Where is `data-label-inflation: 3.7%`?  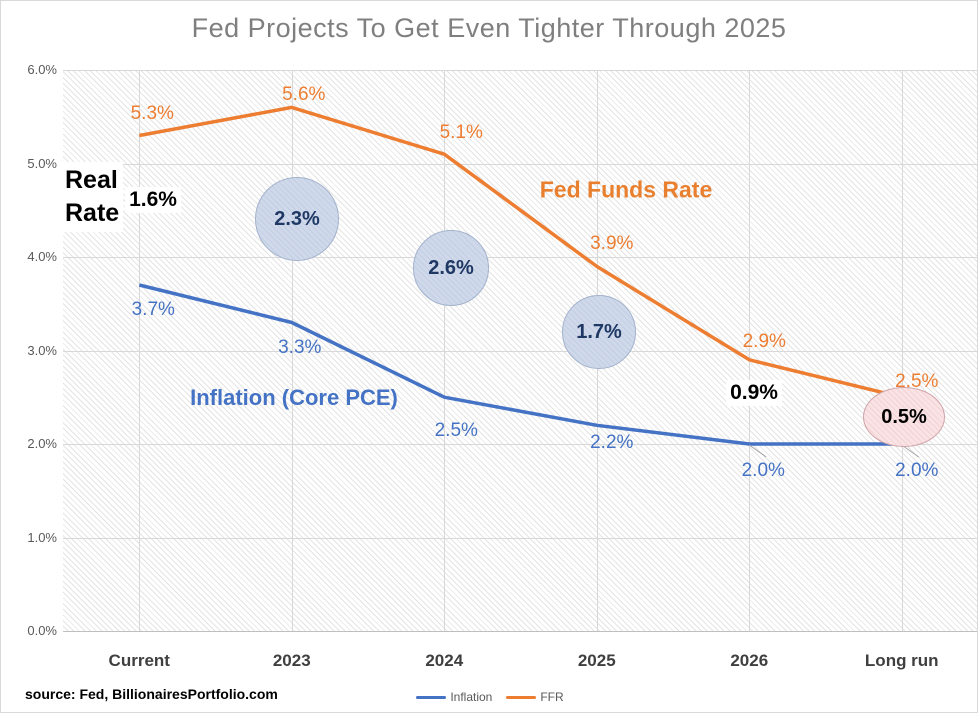
data-label-inflation: 3.7% is located at coordinates (153, 310).